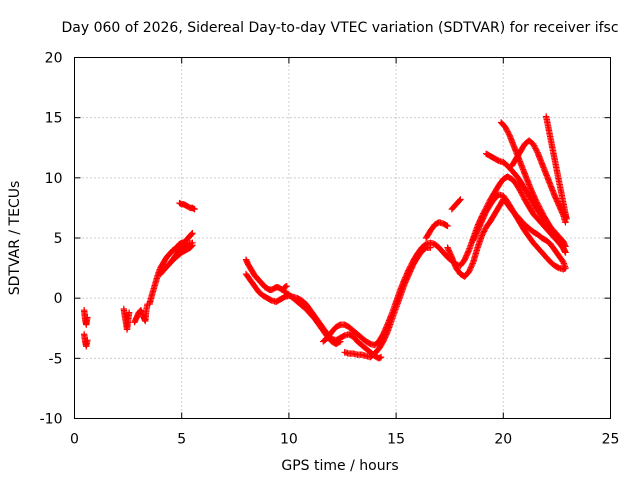 This screenshot has height=480, width=640. Describe the element at coordinates (74, 440) in the screenshot. I see `x-tick-label: 0` at that location.